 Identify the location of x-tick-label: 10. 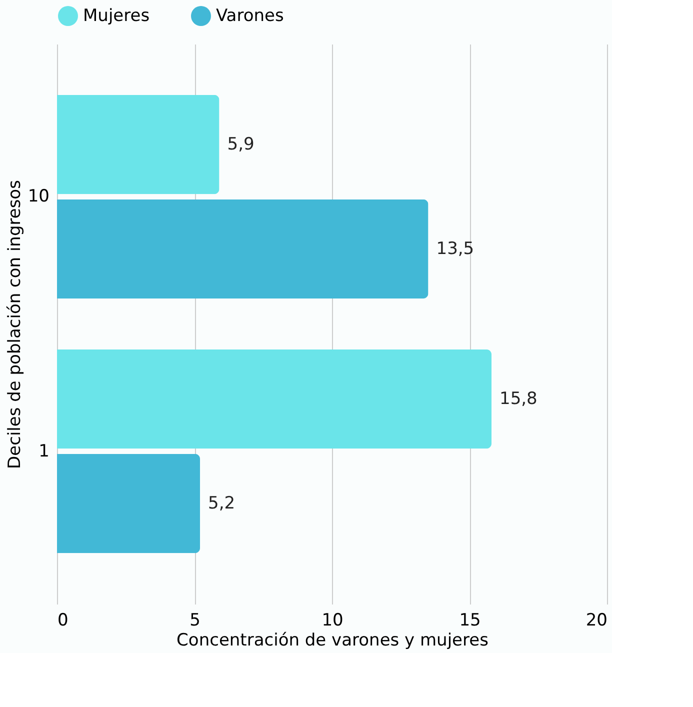
(333, 620).